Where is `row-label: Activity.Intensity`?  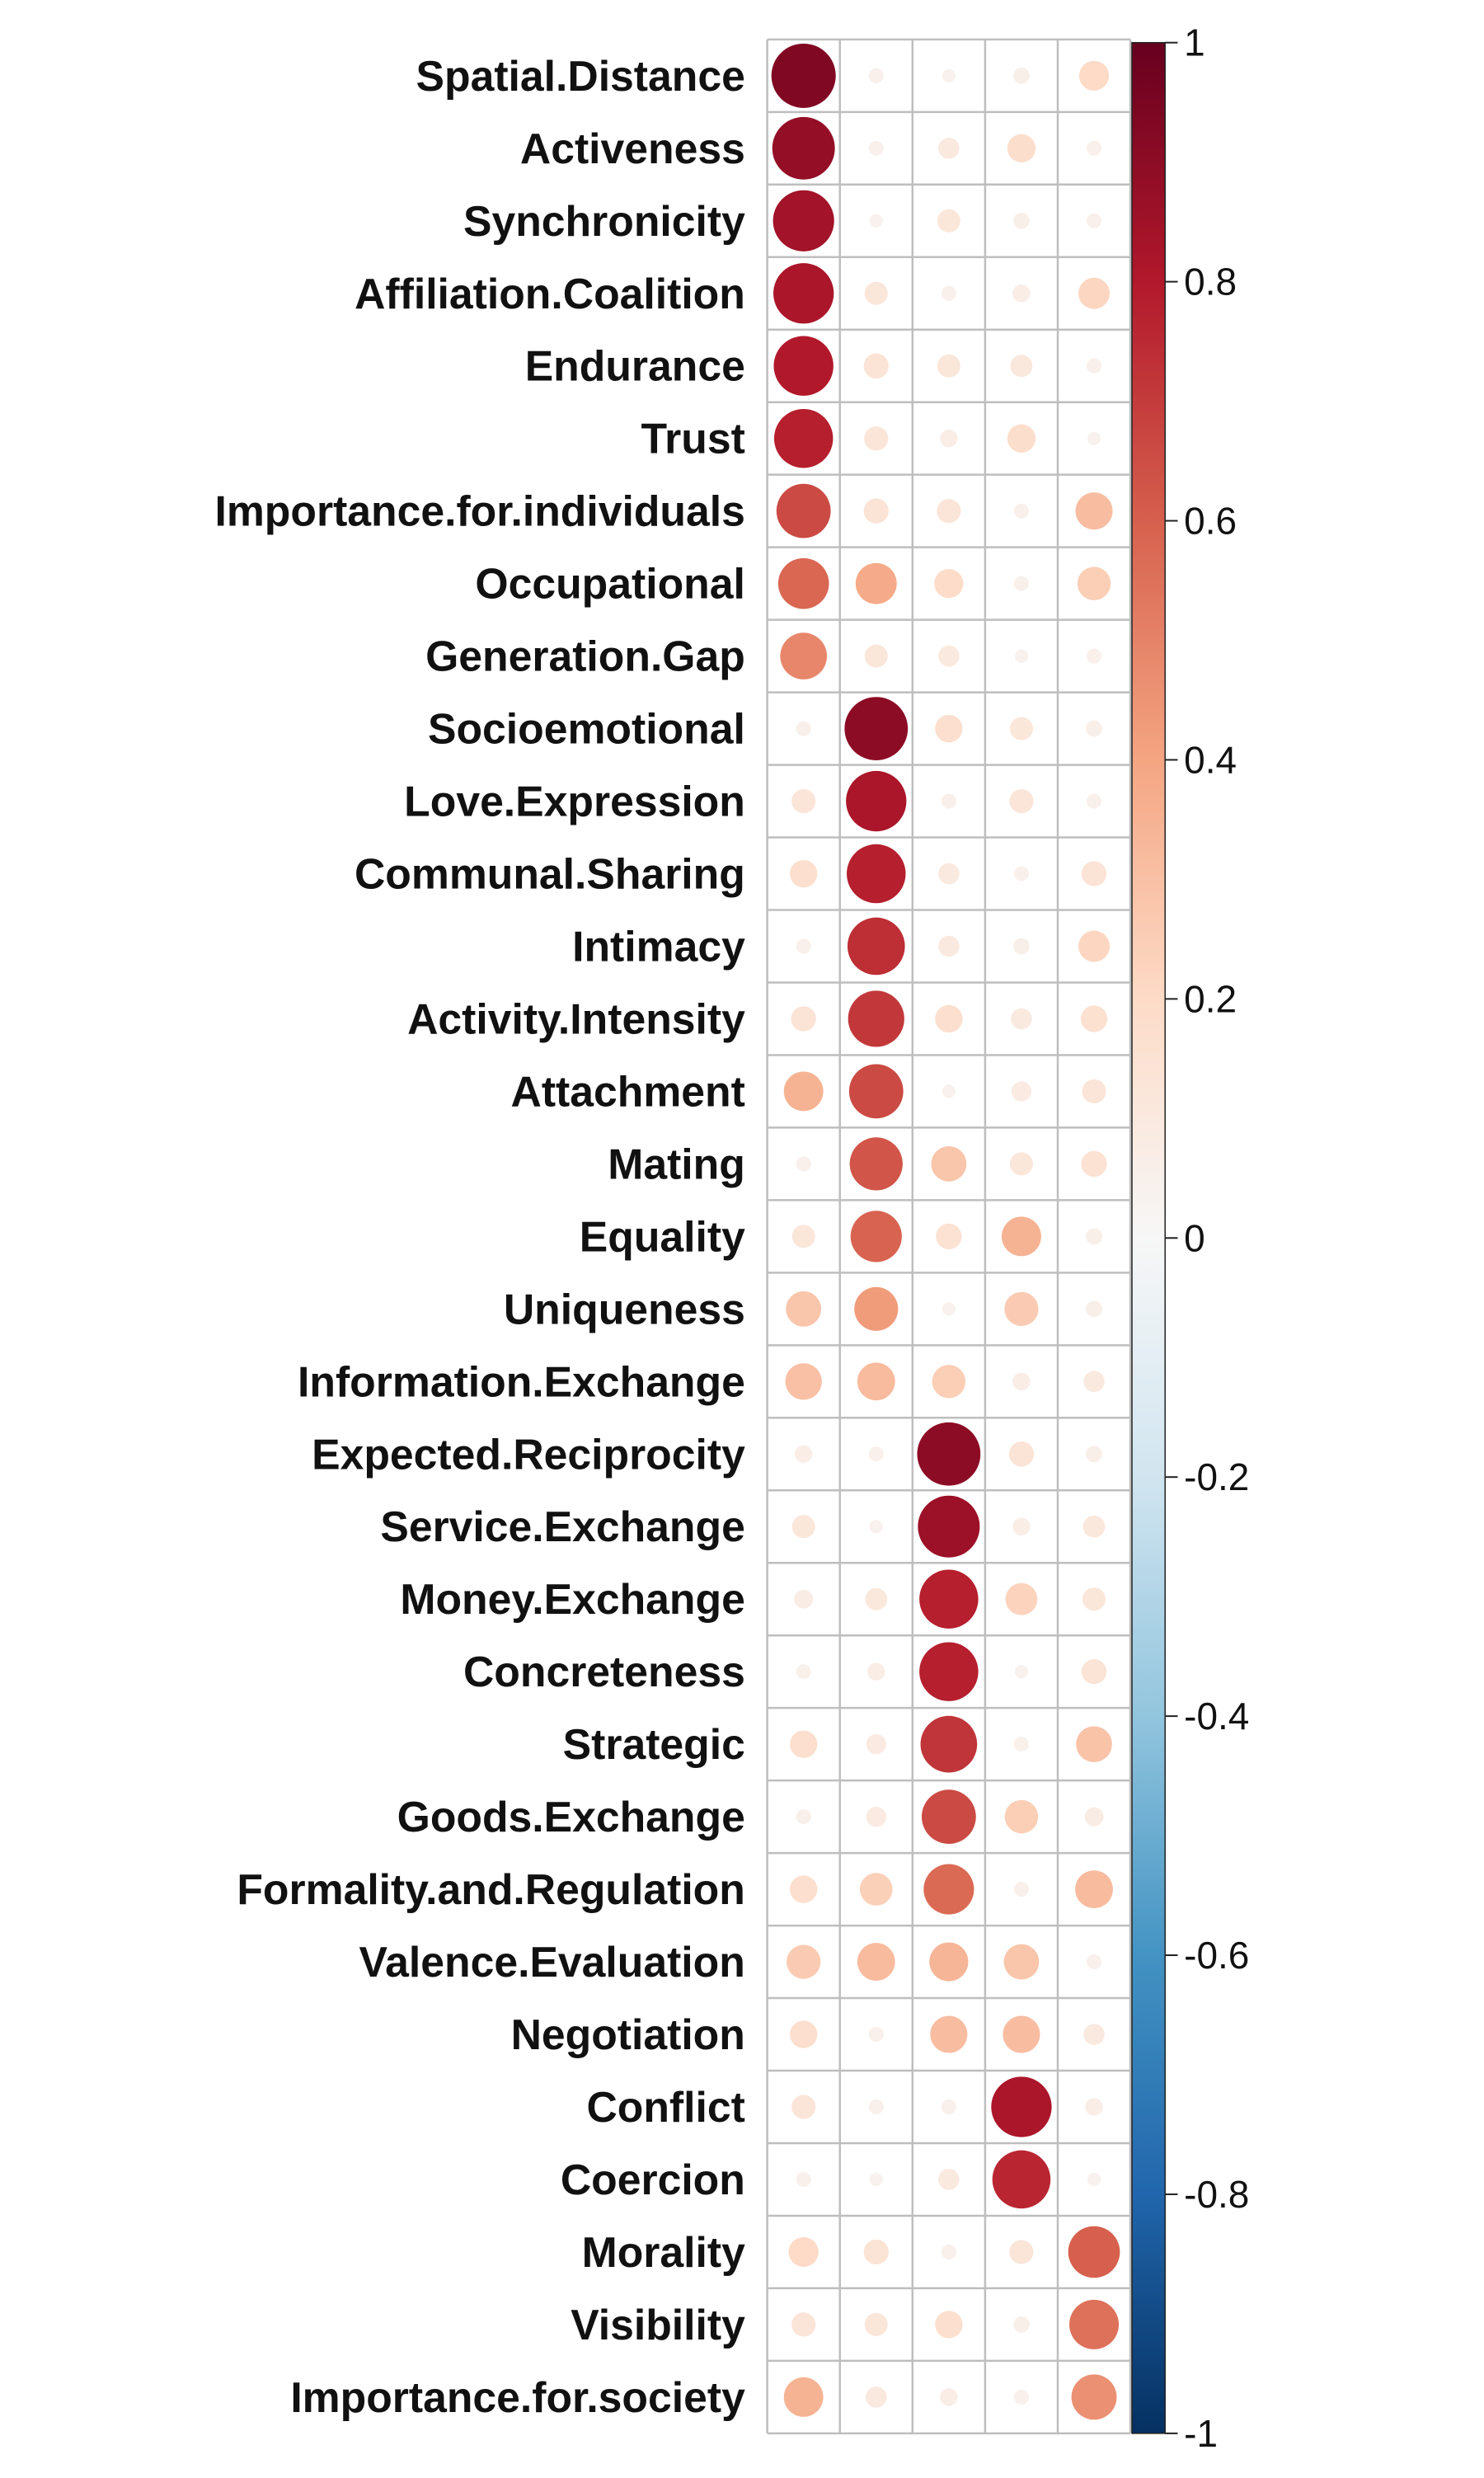 row-label: Activity.Intensity is located at coordinates (576, 1018).